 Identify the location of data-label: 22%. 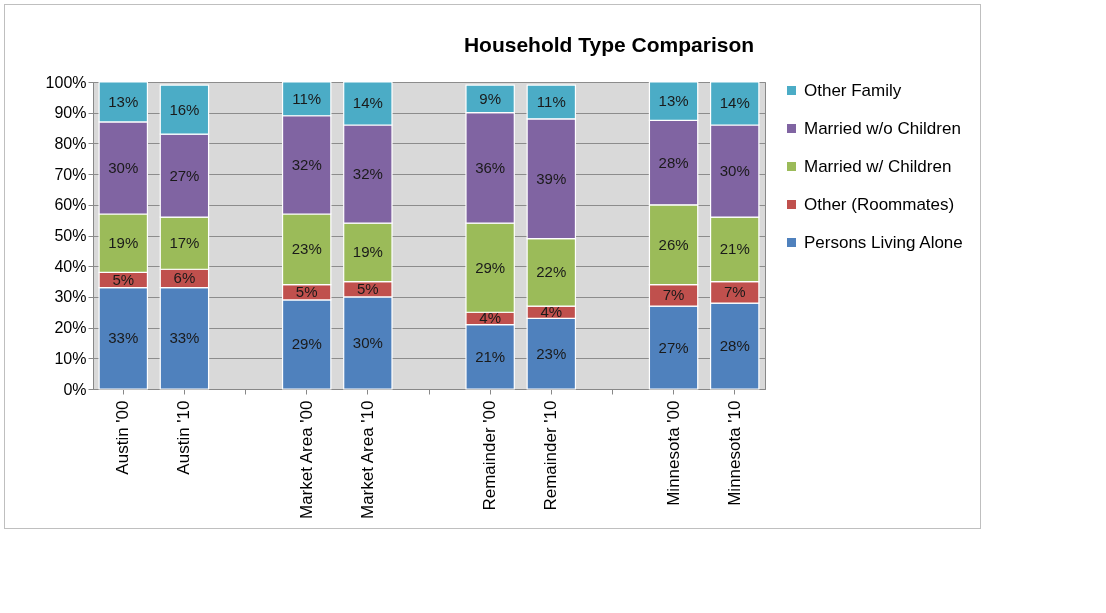
(551, 272).